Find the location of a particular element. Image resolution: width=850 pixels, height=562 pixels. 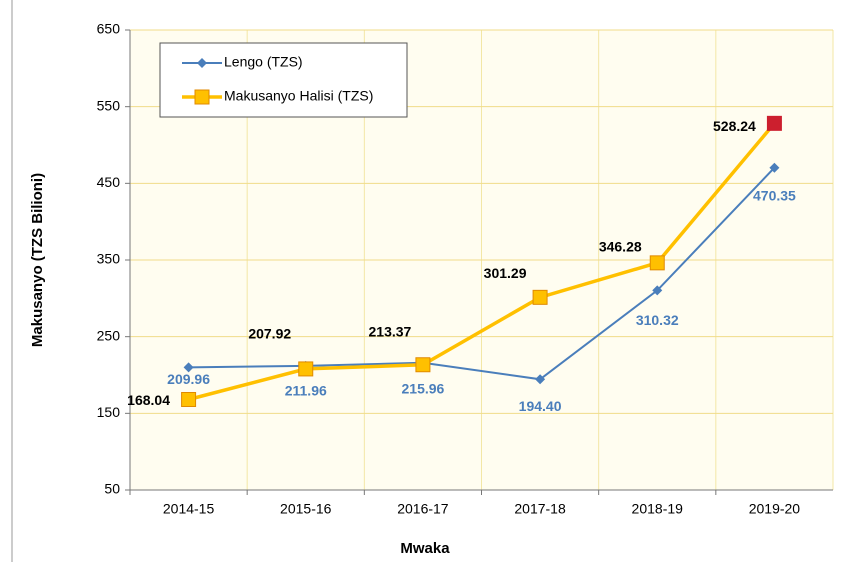

y-axis-title: Makusanyo (TZS Bilioni) is located at coordinates (37, 260).